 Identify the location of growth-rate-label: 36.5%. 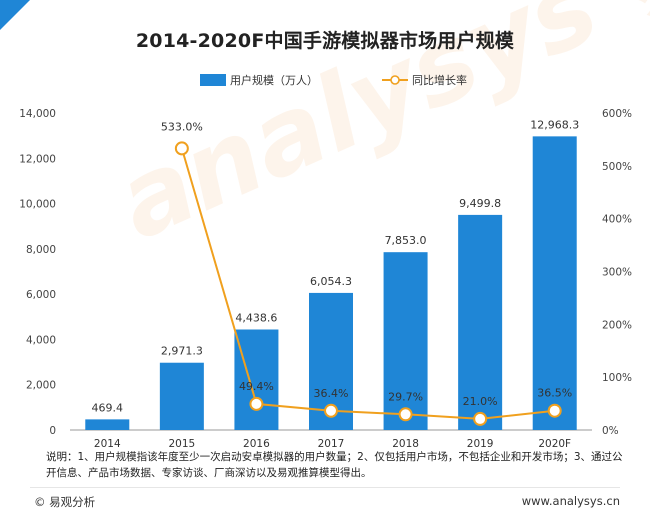
(554, 393).